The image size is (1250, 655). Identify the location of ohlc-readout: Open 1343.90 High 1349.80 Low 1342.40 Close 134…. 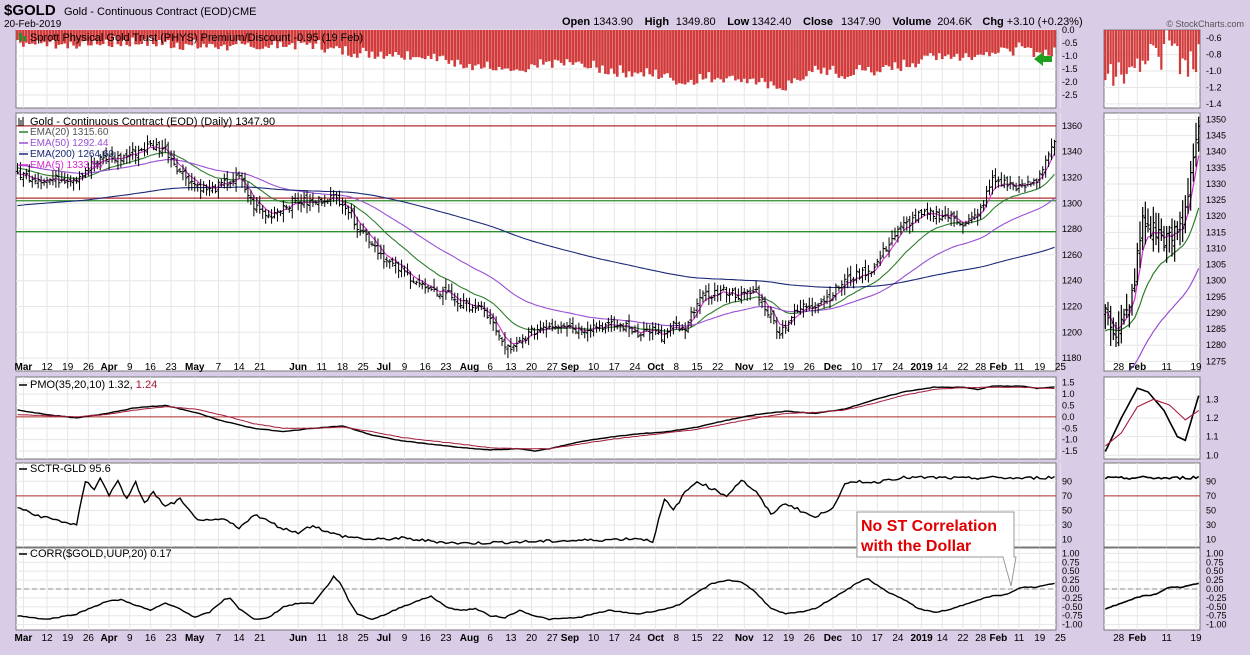
(822, 22).